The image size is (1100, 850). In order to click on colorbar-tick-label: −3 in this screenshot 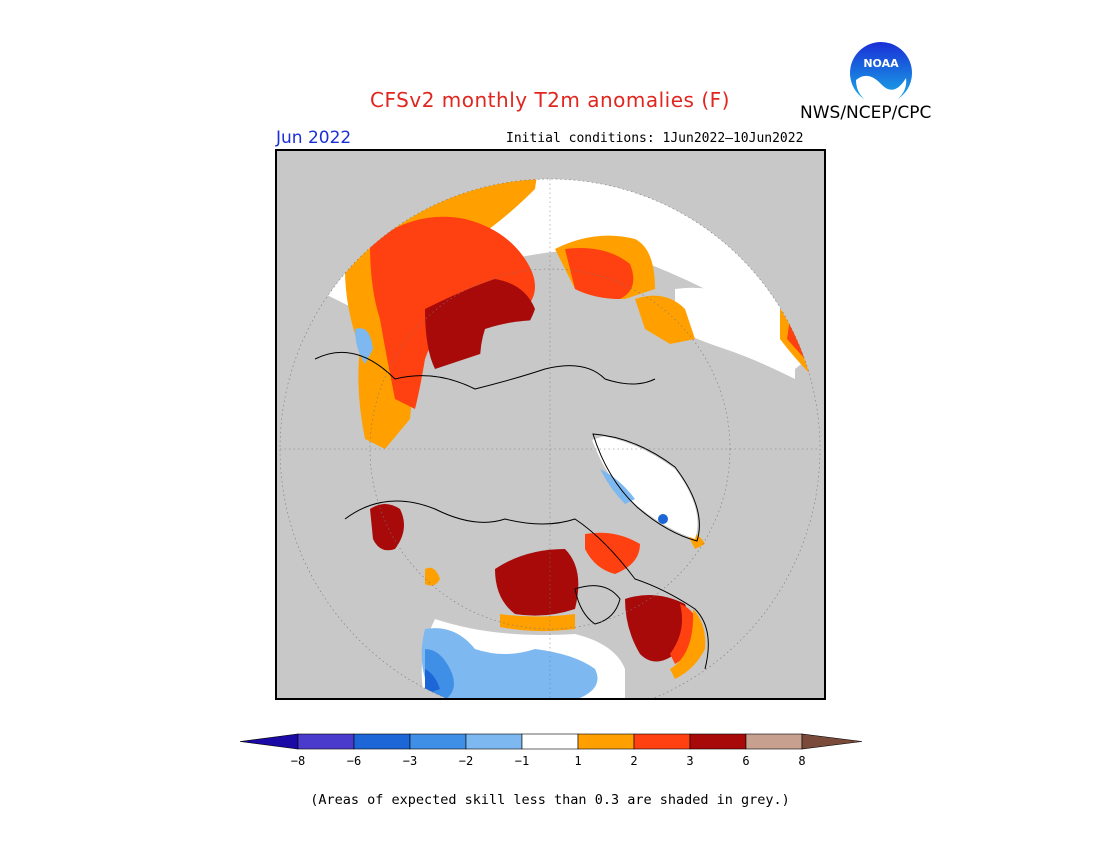, I will do `click(410, 761)`.